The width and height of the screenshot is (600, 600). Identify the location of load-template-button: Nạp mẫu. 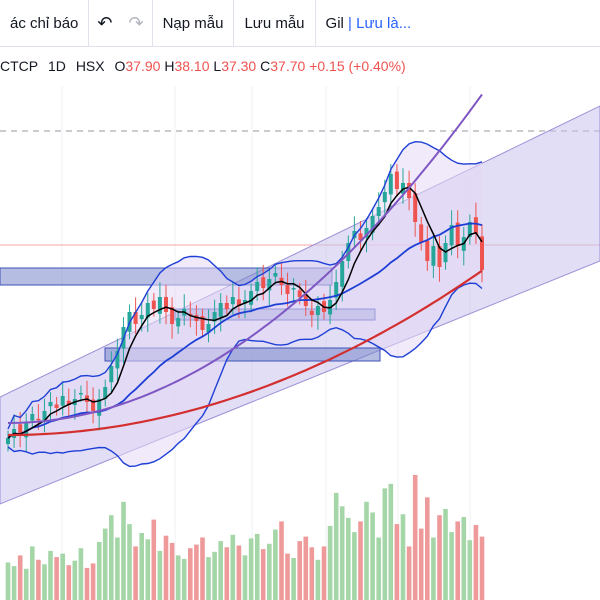
(193, 23).